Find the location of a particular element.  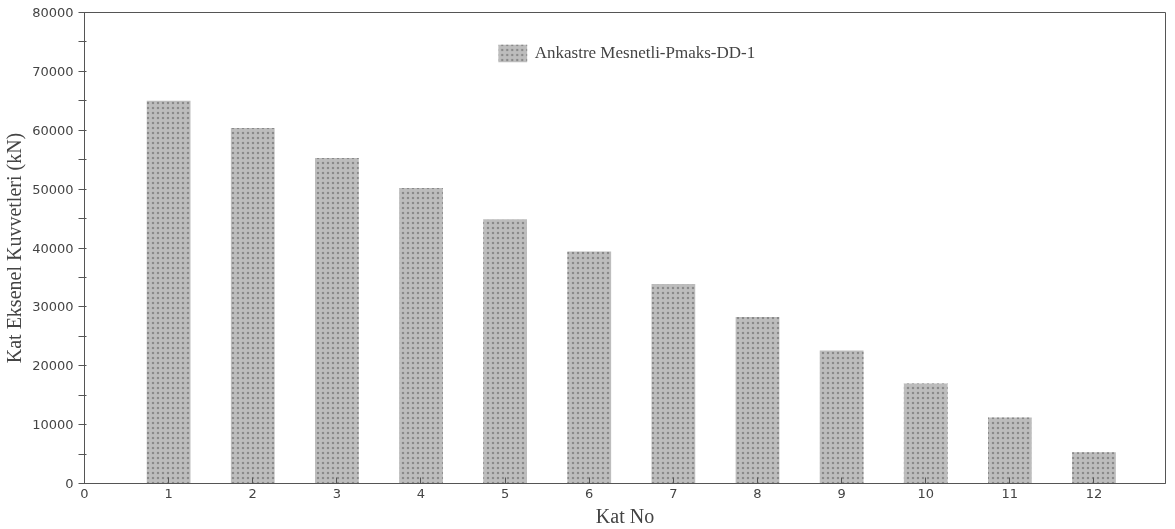

x-tick-label: 1 is located at coordinates (168, 493).